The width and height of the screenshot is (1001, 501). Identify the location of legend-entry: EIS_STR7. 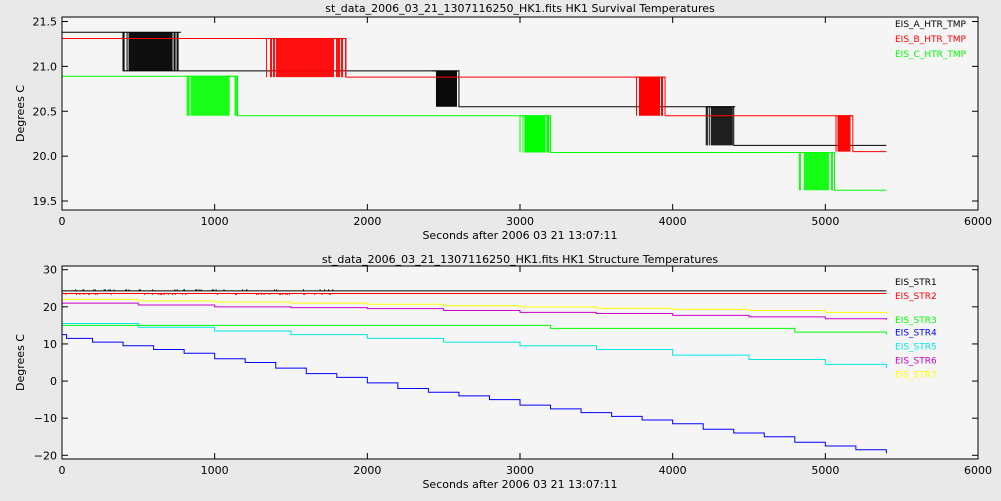
(916, 375).